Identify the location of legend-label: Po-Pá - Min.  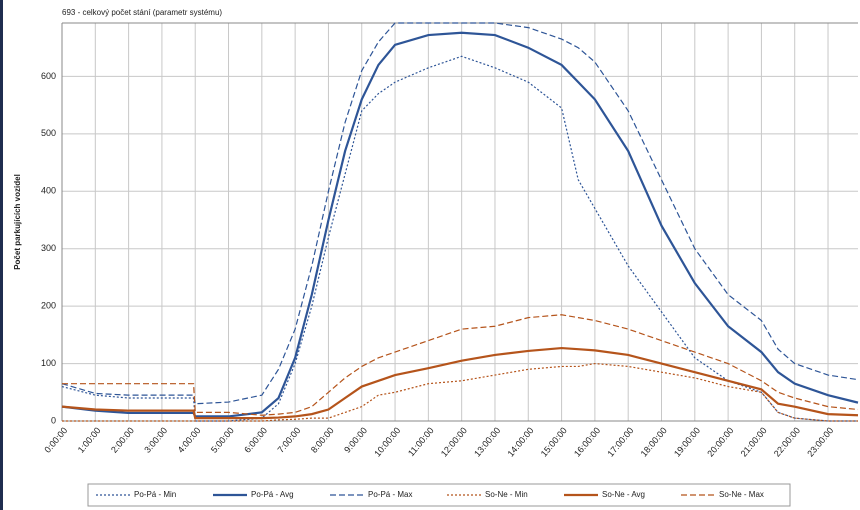
(155, 494).